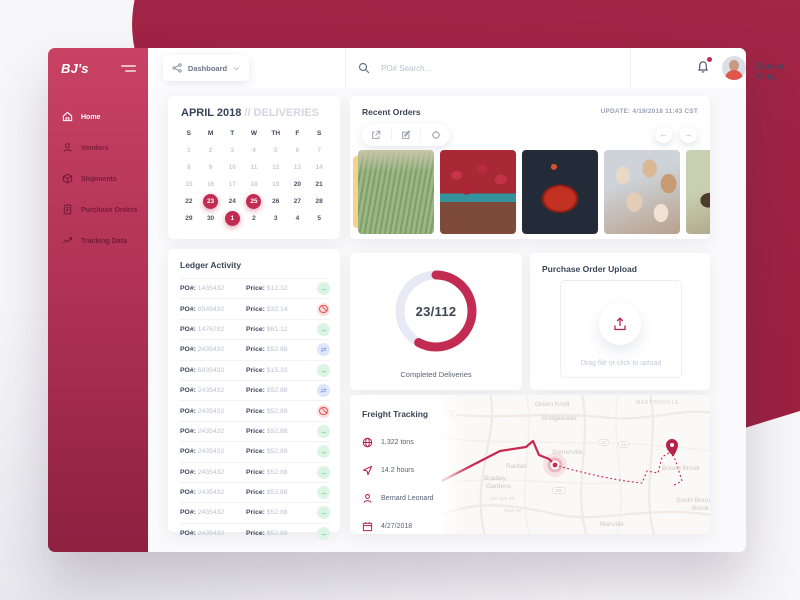 Image resolution: width=800 pixels, height=600 pixels. Describe the element at coordinates (435, 135) in the screenshot. I see `target-icon` at that location.